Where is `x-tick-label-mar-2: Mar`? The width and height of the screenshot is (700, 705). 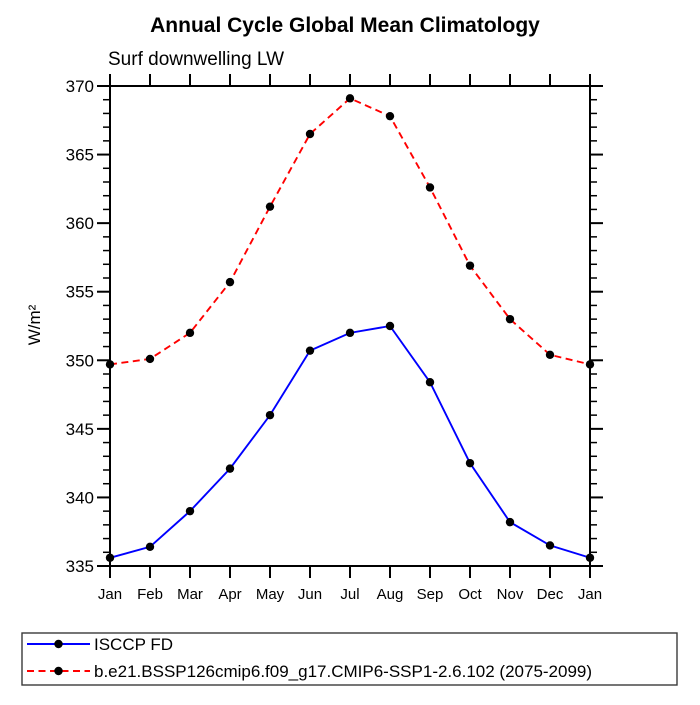
x-tick-label-mar-2: Mar is located at coordinates (190, 594).